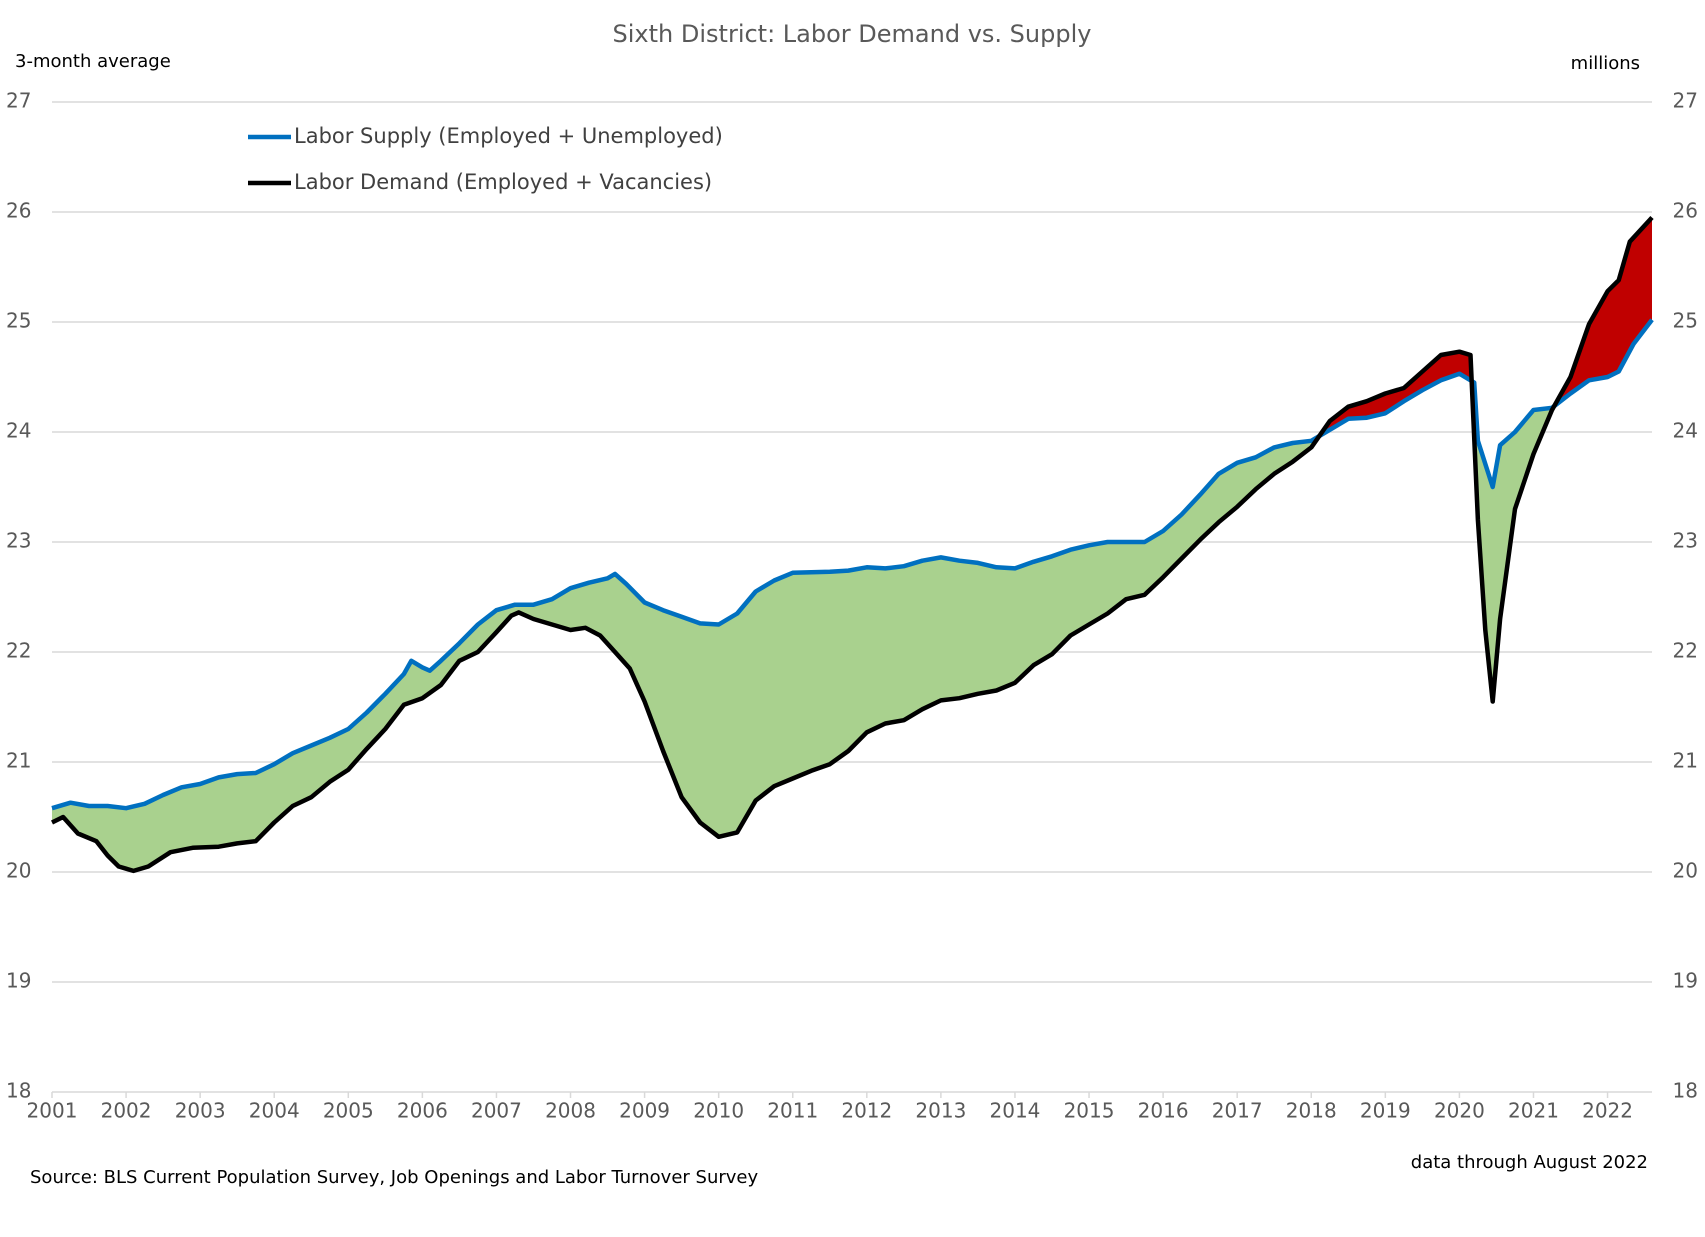  I want to click on x-tick-label: 2001, so click(52, 1111).